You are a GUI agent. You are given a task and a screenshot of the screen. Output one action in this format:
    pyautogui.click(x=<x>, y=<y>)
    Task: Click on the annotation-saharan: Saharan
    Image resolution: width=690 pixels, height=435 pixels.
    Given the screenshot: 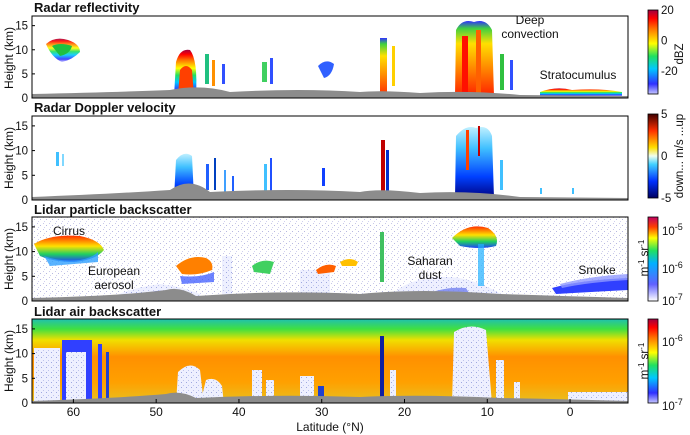 What is the action you would take?
    pyautogui.click(x=429, y=261)
    